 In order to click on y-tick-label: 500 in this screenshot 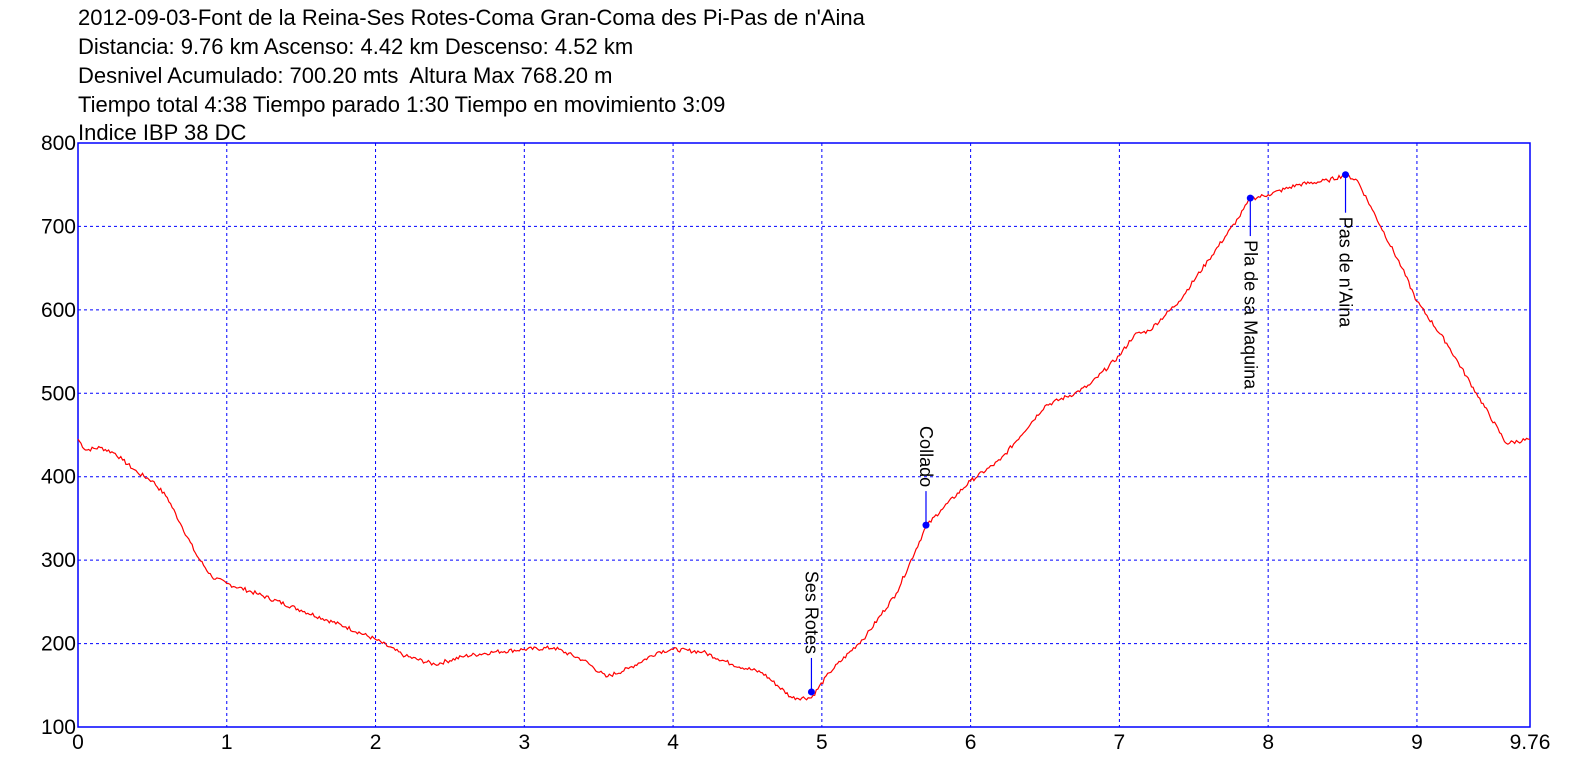, I will do `click(58, 393)`.